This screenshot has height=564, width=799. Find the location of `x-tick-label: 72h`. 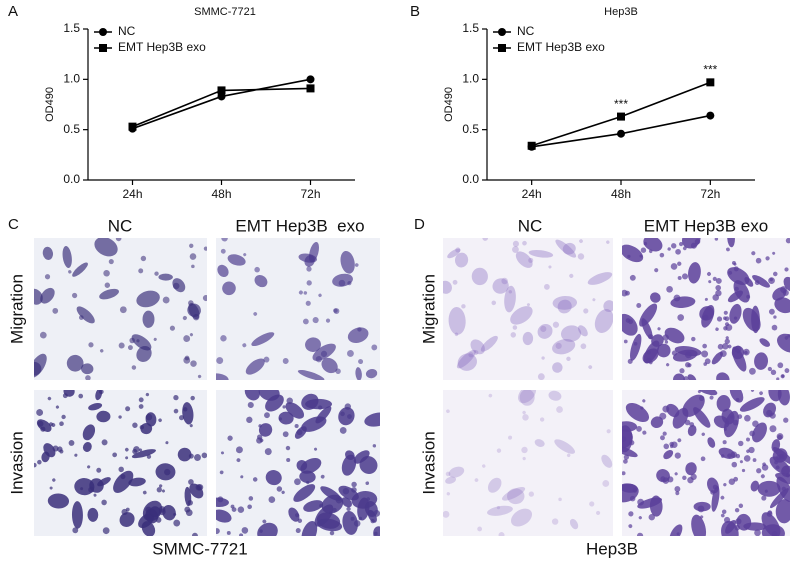

x-tick-label: 72h is located at coordinates (710, 194).